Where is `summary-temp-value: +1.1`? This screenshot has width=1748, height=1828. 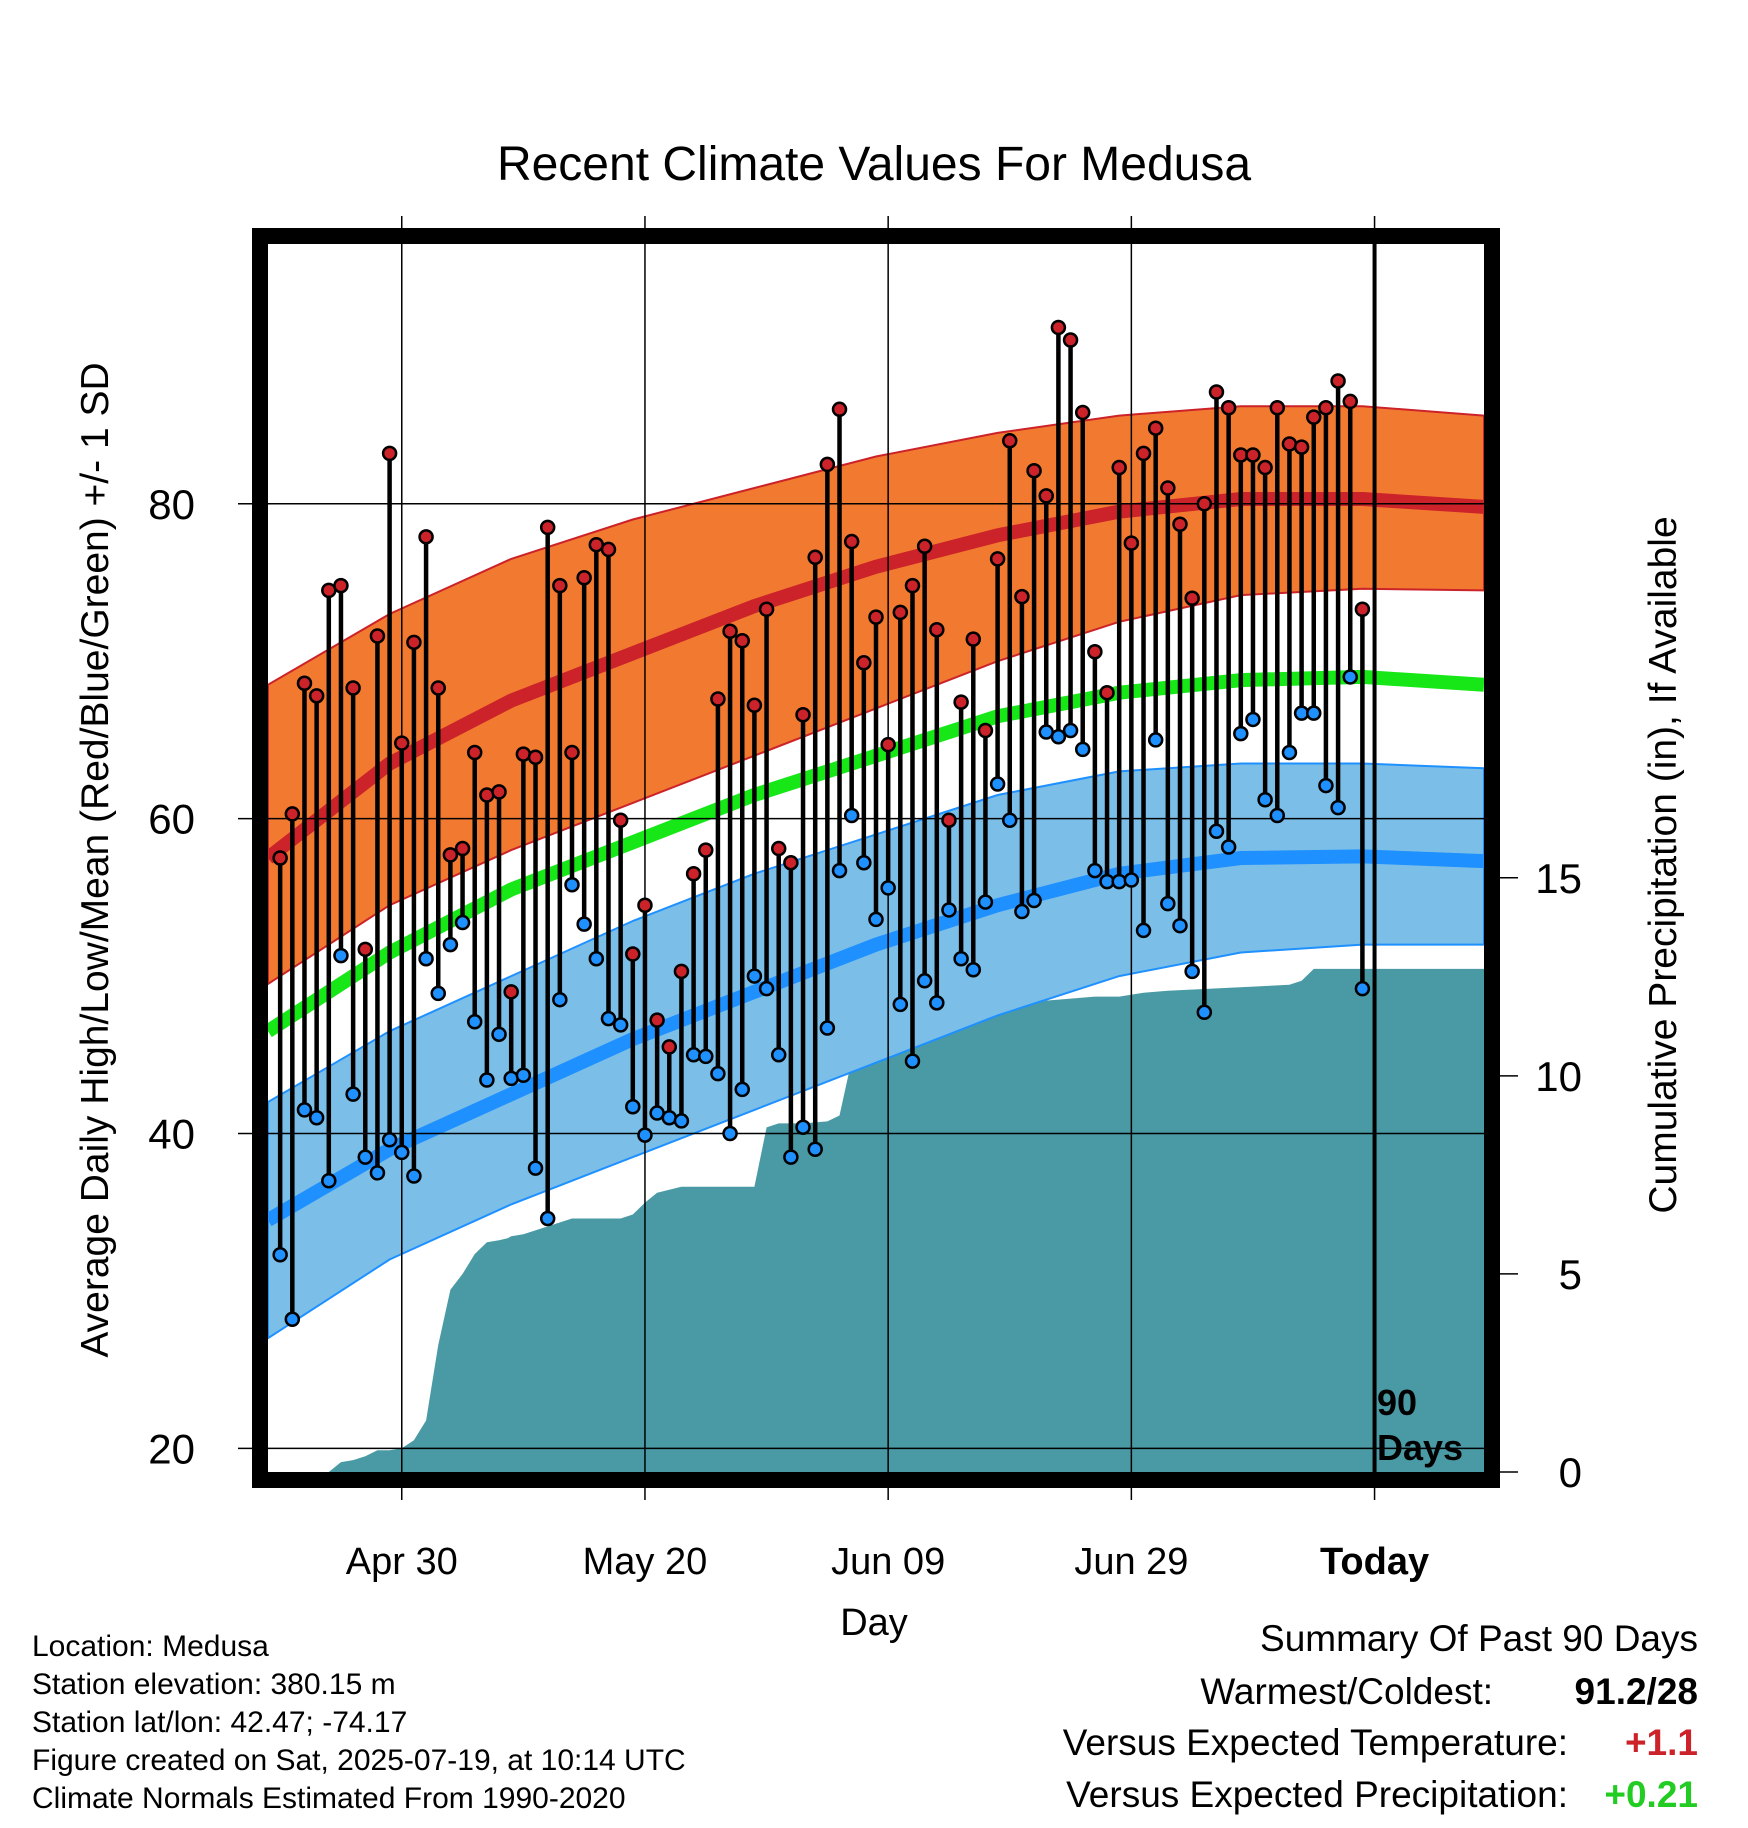
summary-temp-value: +1.1 is located at coordinates (1661, 1742).